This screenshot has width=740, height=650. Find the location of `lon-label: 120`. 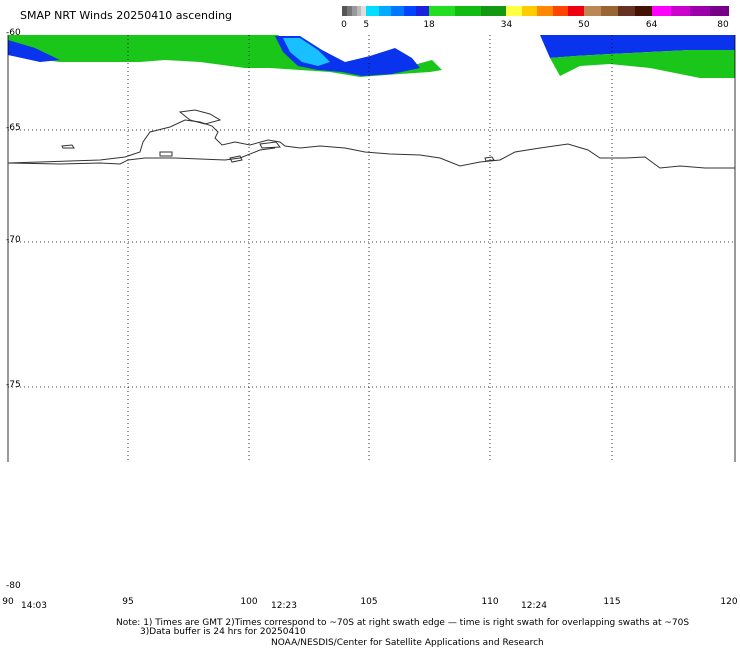

lon-label: 120 is located at coordinates (729, 602).